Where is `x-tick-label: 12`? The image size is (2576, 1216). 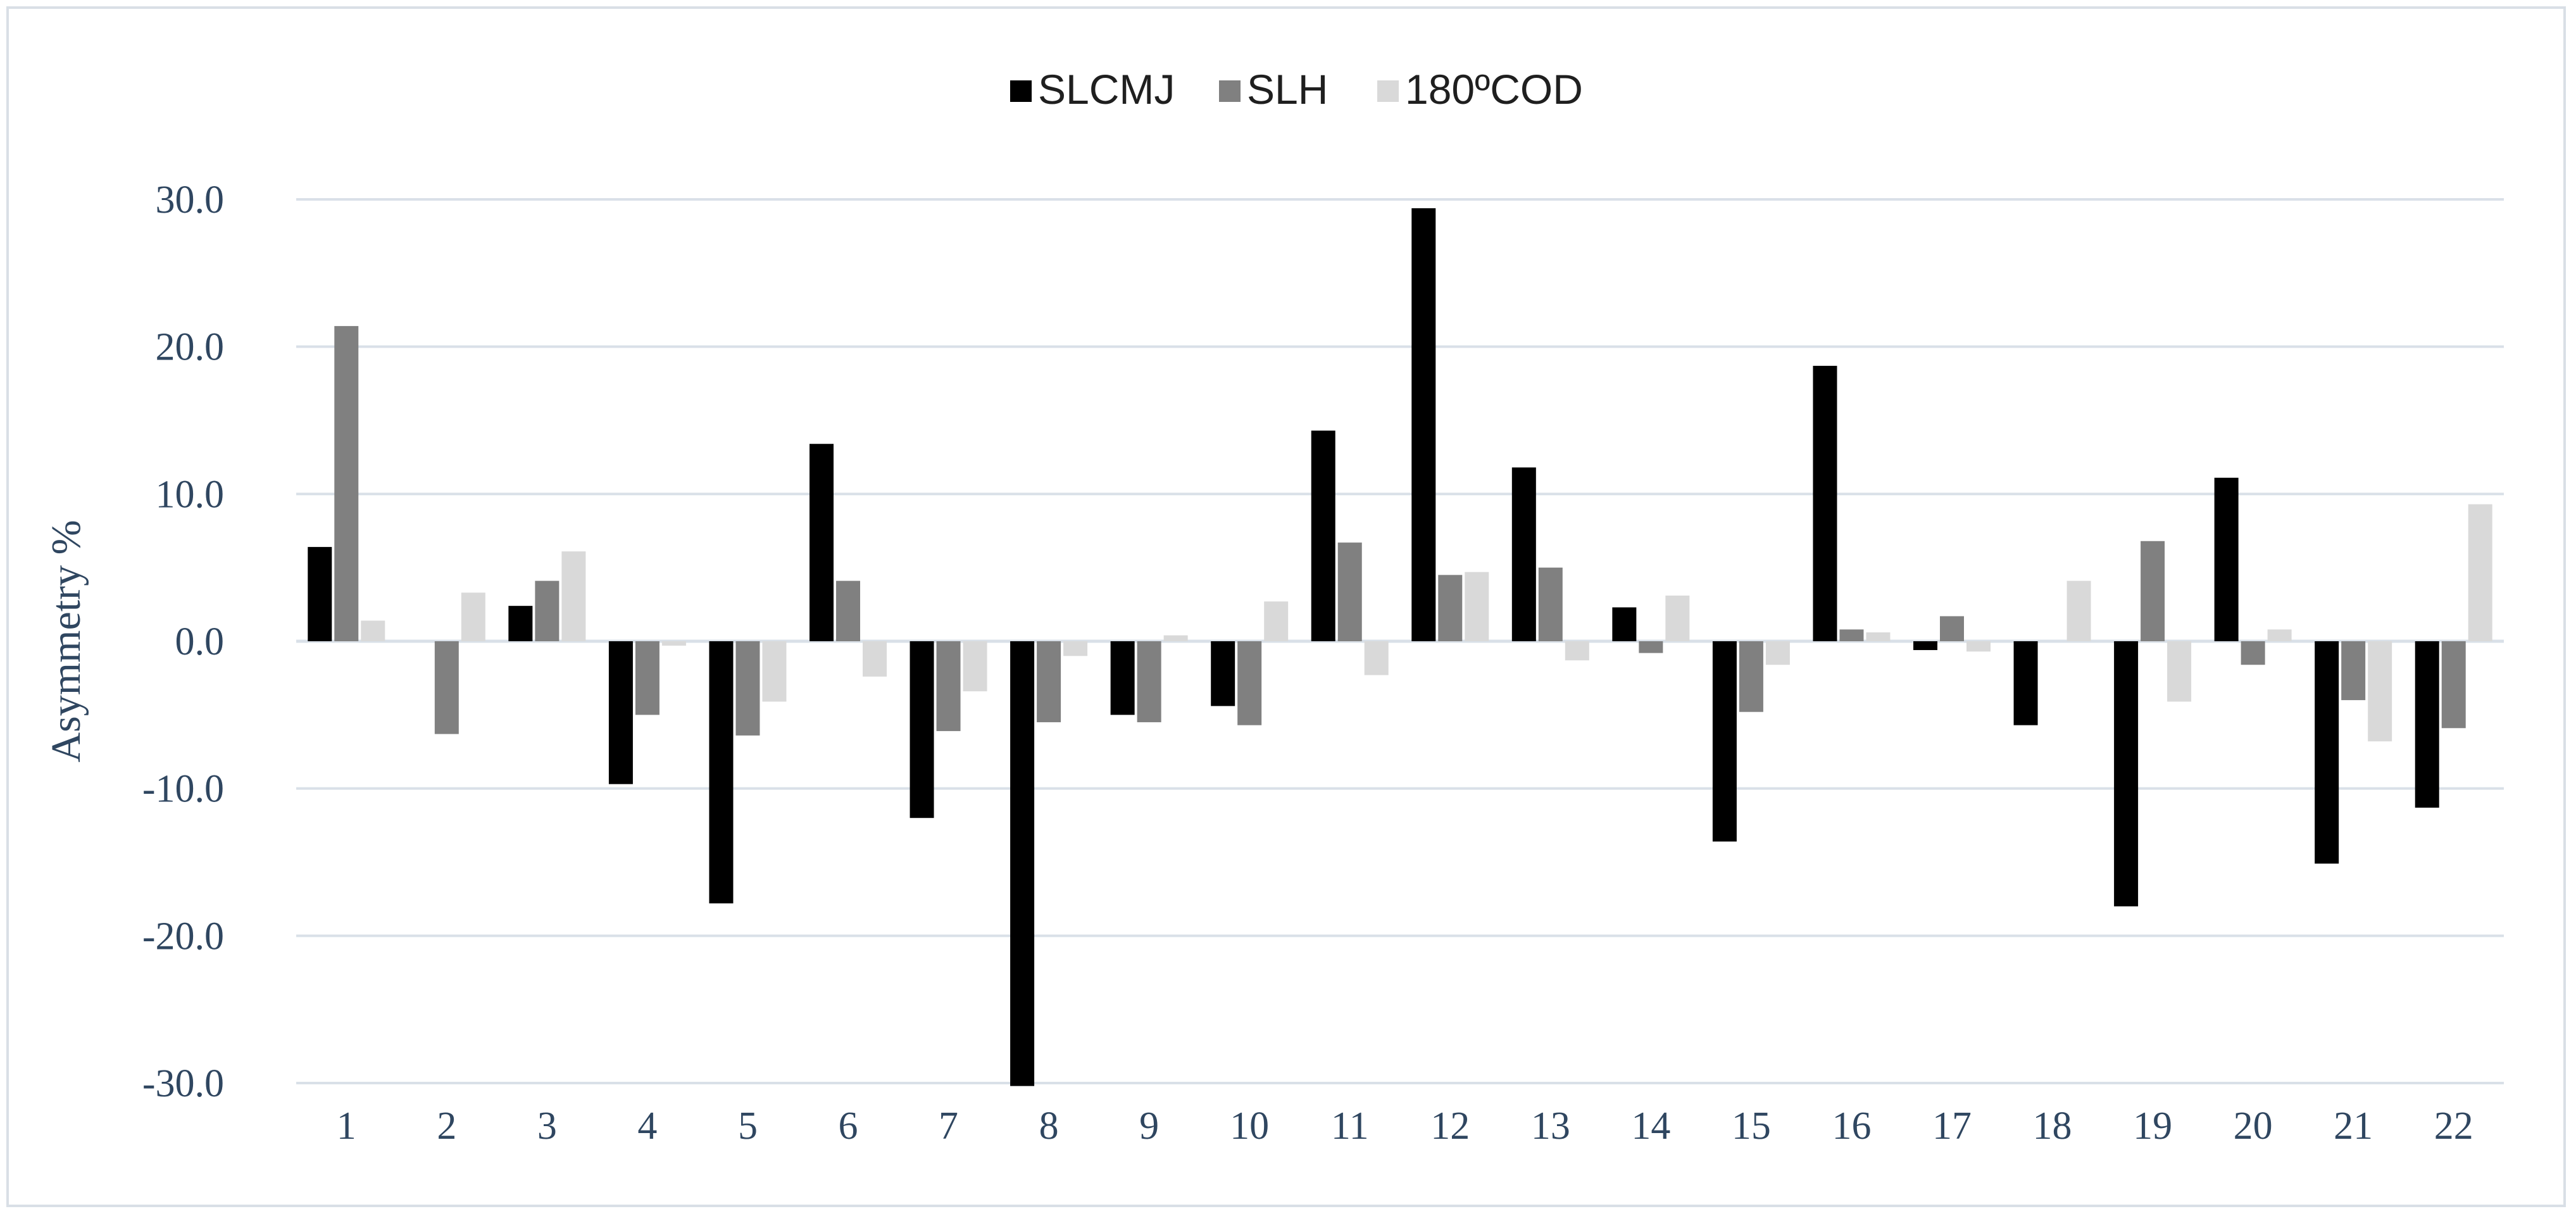 x-tick-label: 12 is located at coordinates (1450, 1126).